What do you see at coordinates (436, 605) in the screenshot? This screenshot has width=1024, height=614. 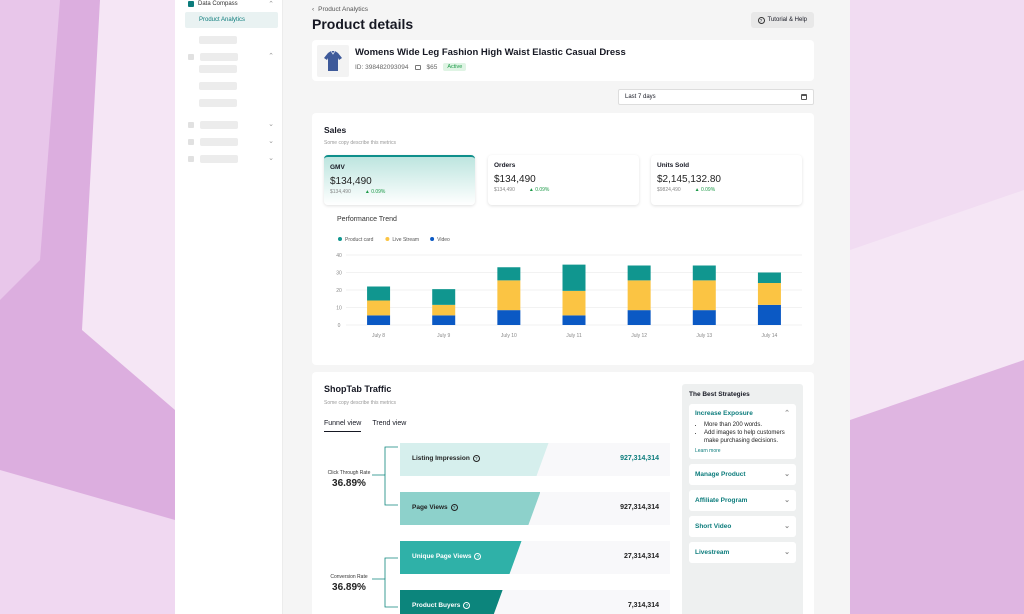 I see `funnel-label-text: Product Buyers` at bounding box center [436, 605].